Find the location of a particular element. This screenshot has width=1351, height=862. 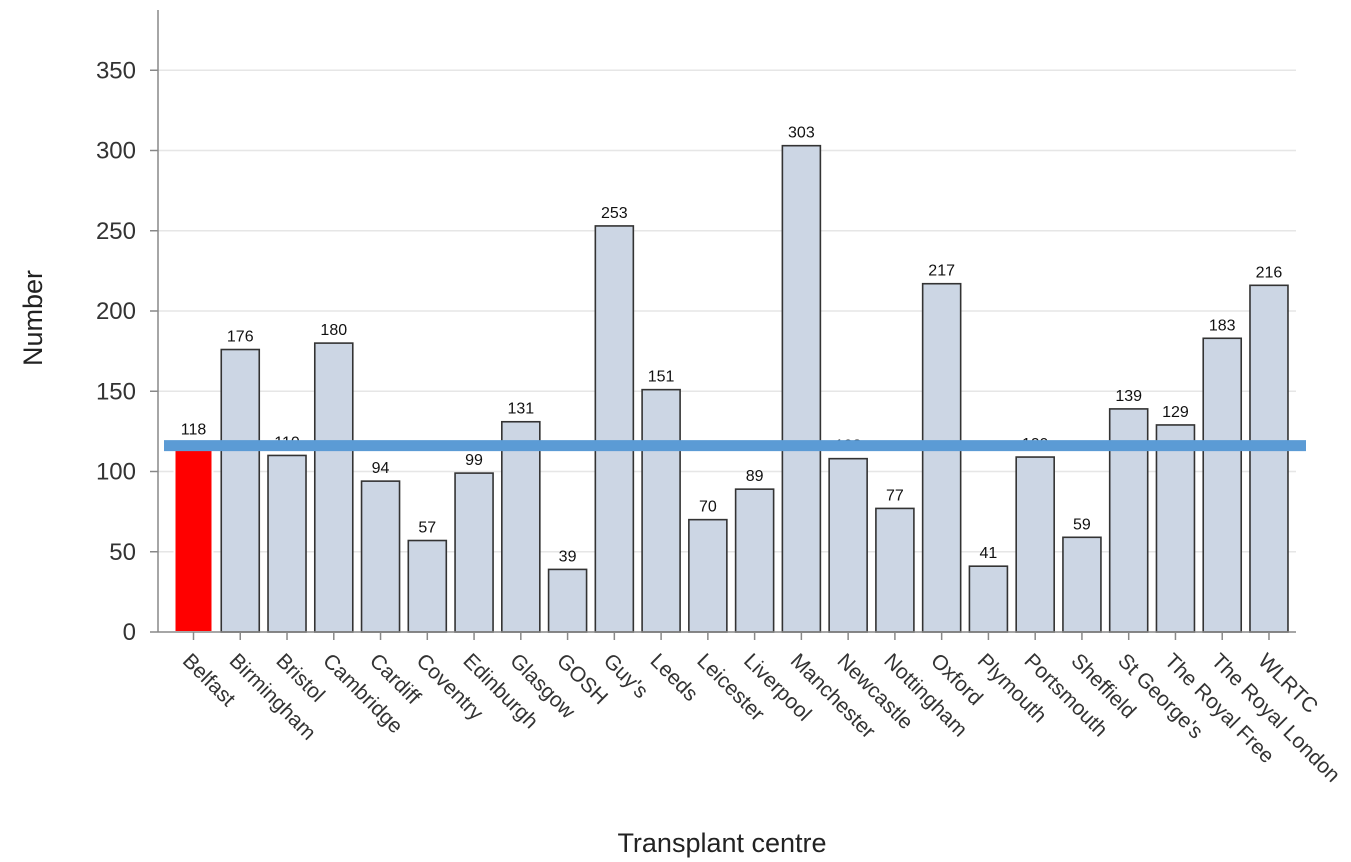

y-tick-label: 100 is located at coordinates (116, 472).